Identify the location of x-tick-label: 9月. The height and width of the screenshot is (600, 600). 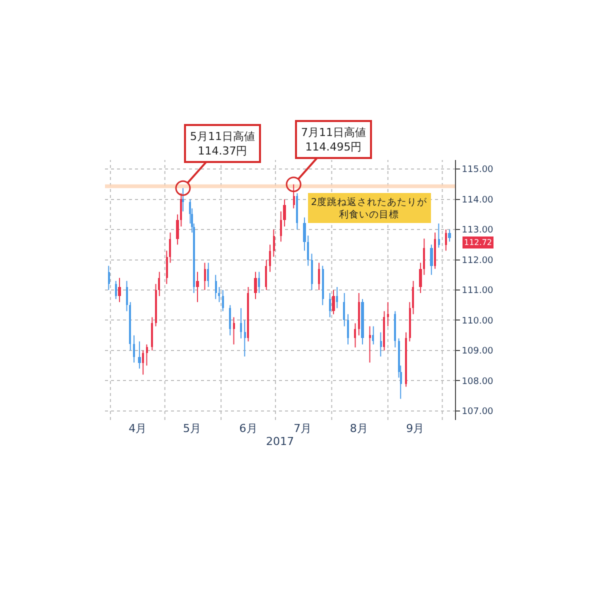
(415, 428).